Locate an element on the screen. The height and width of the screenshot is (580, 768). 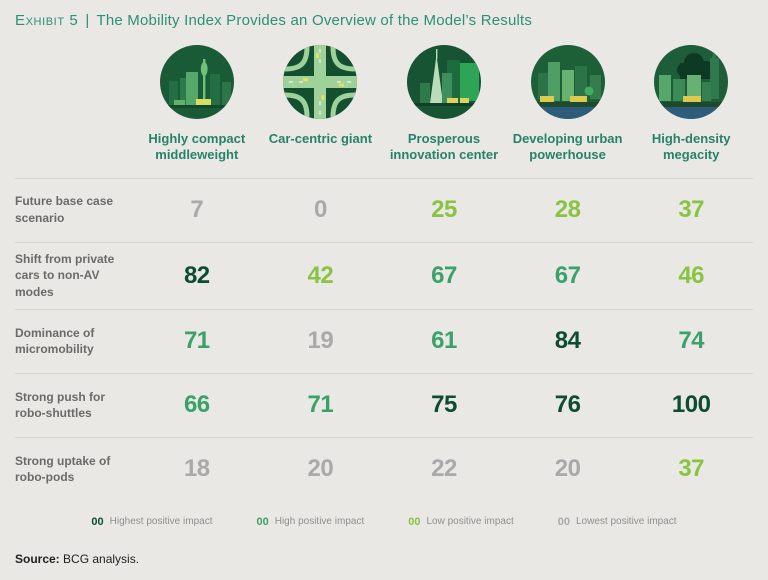
row-label: Strong push for robo-shuttles is located at coordinates (60, 405).